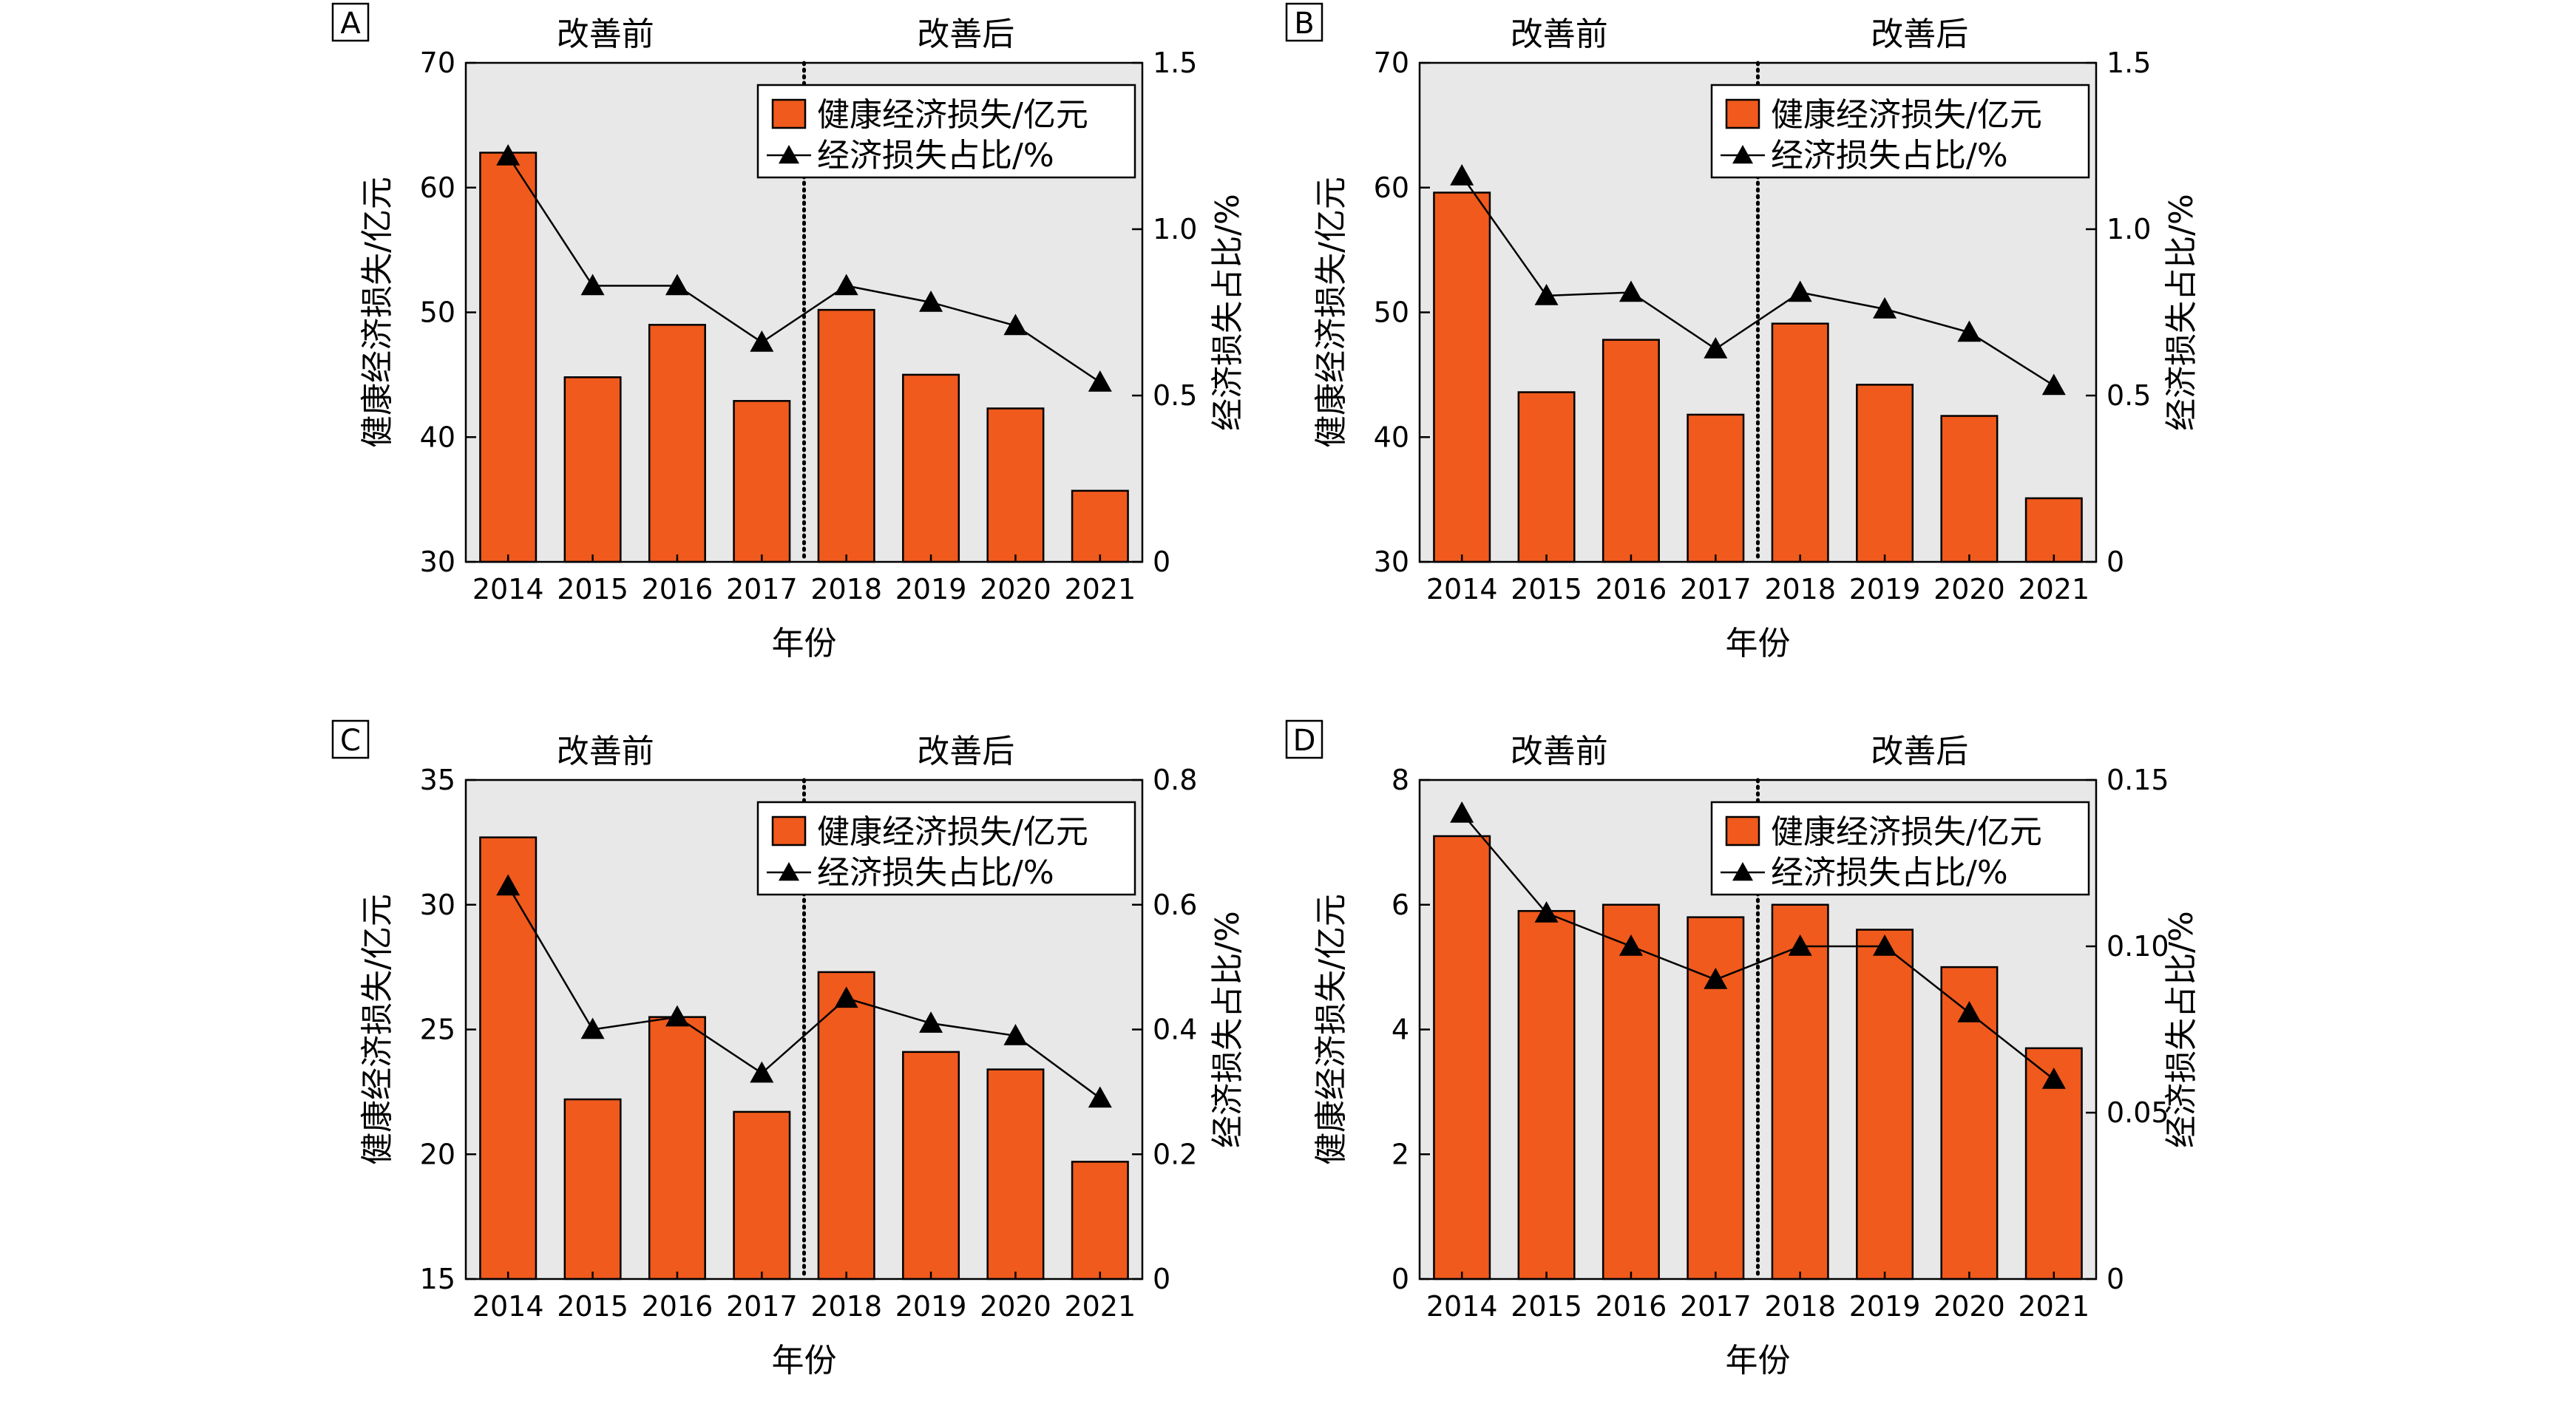  I want to click on period-label-after: 改善后, so click(1919, 34).